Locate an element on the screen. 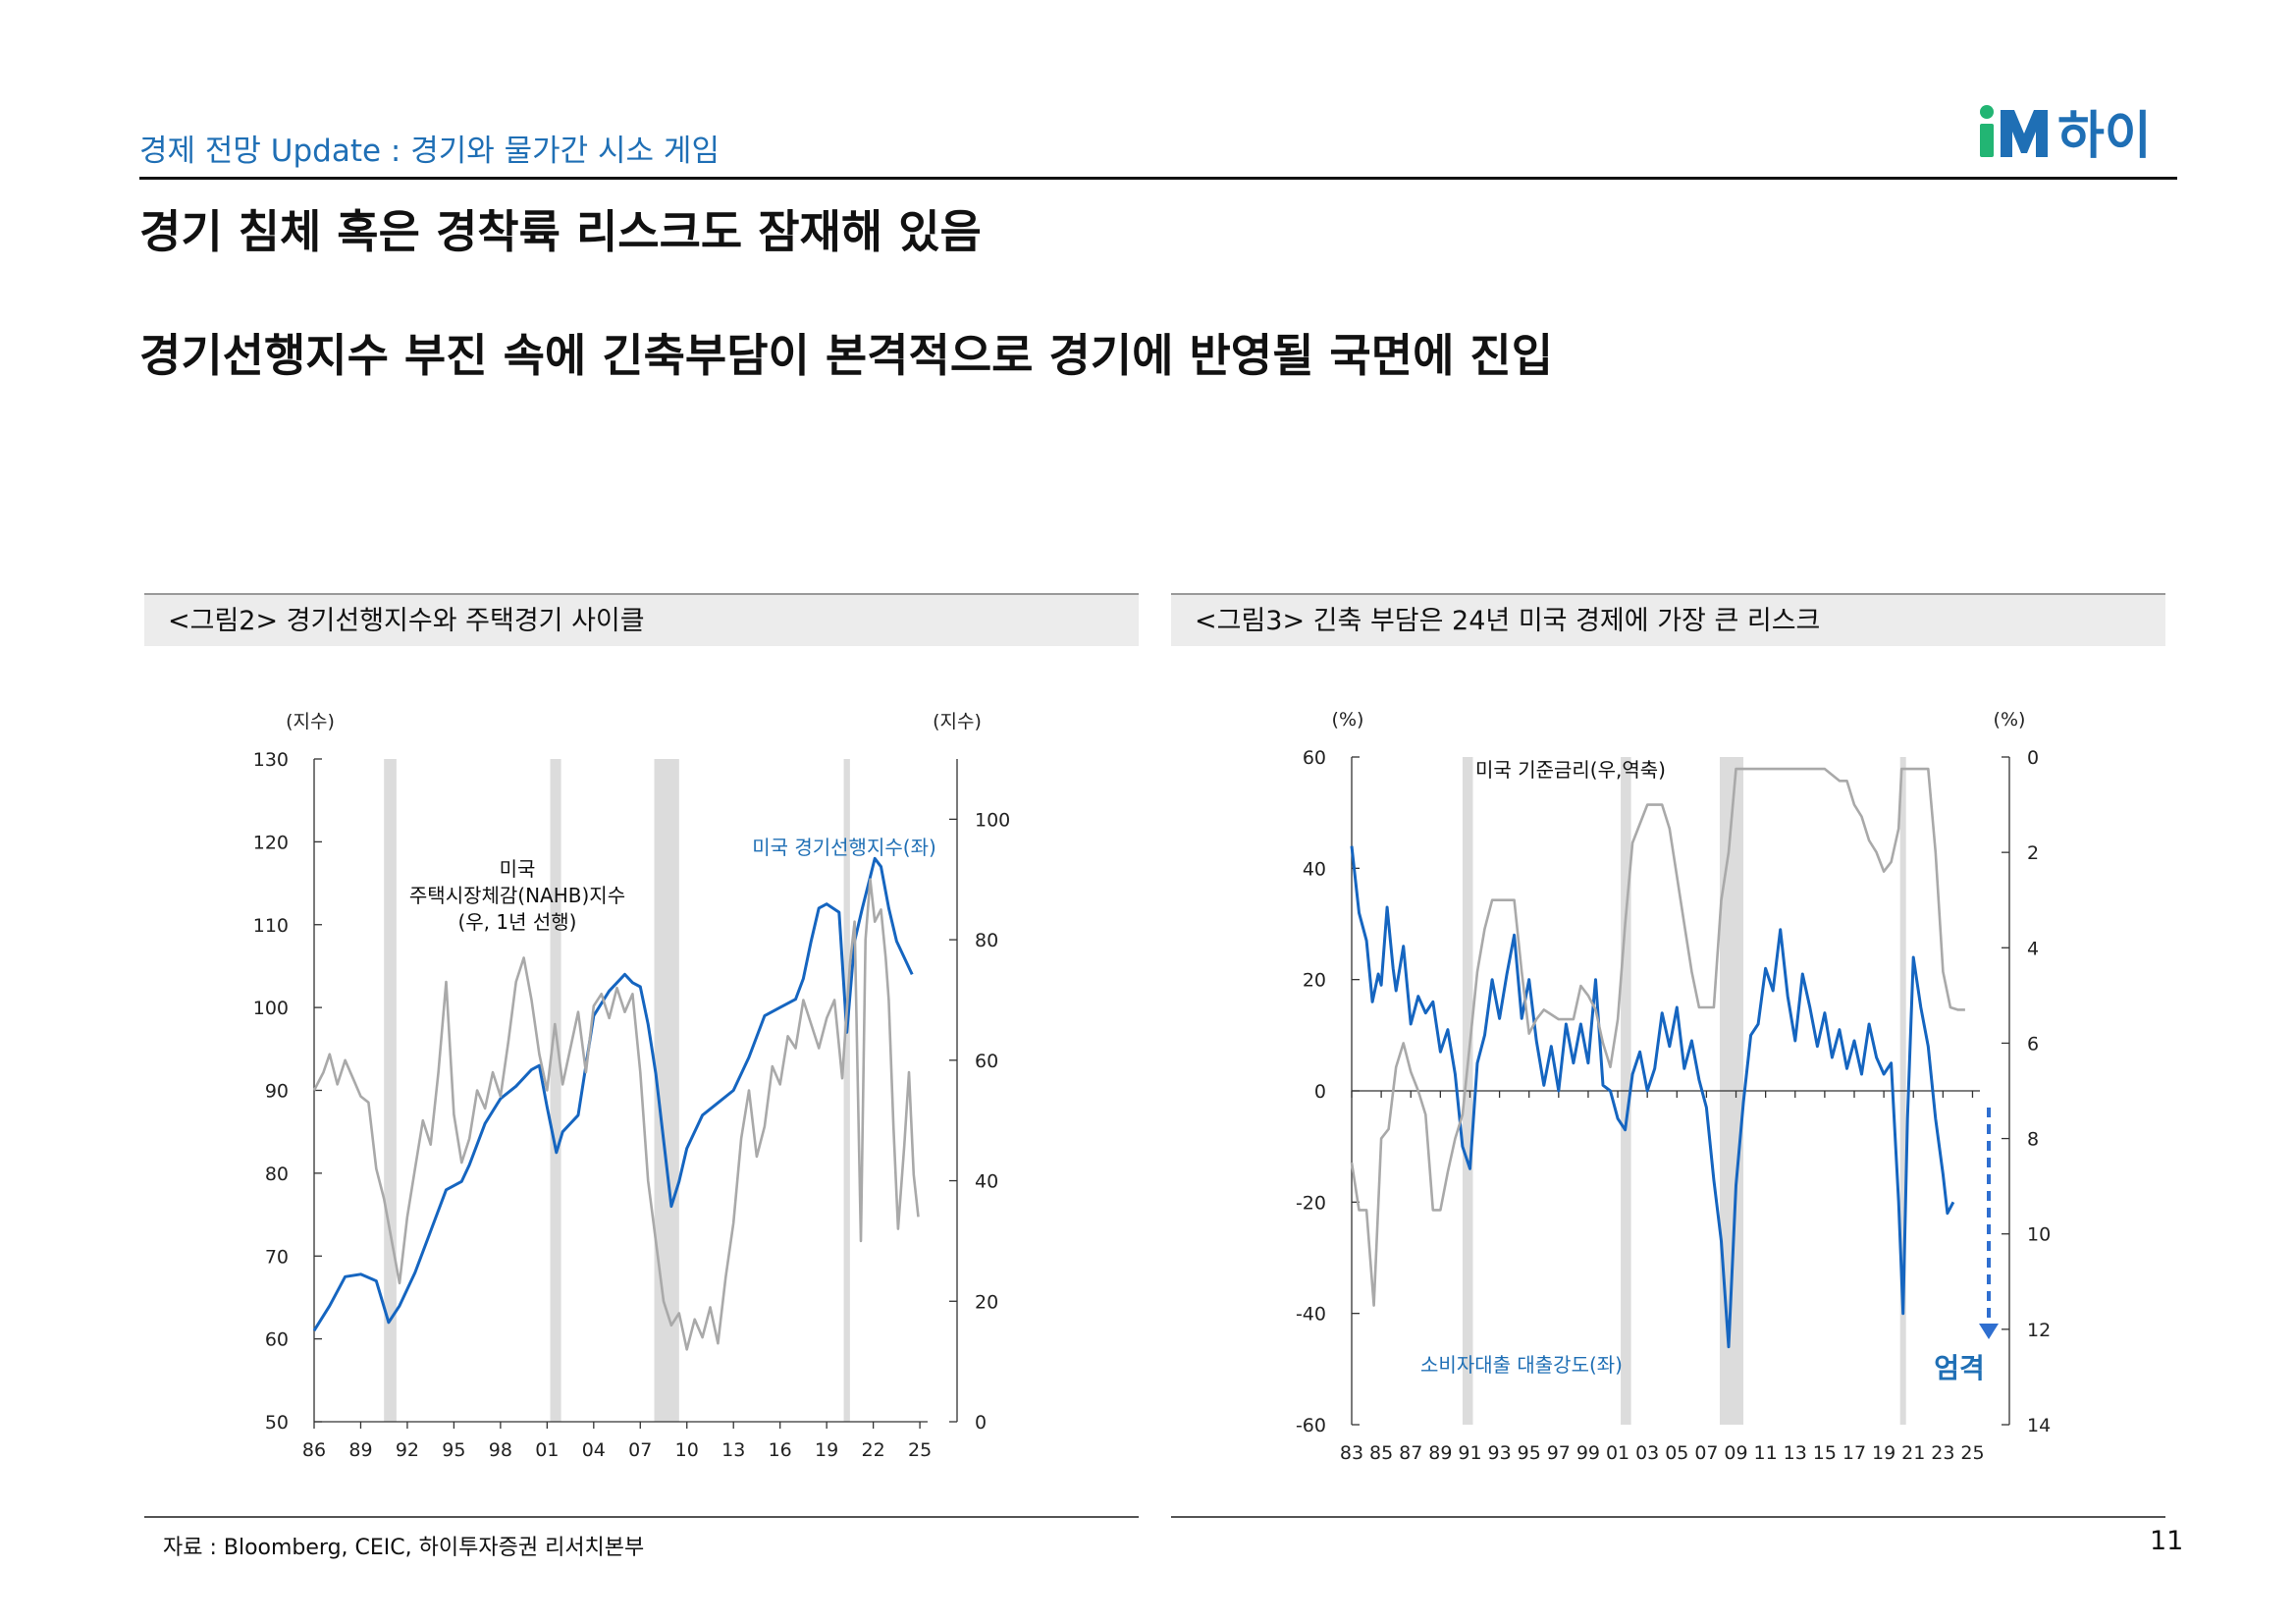 The height and width of the screenshot is (1624, 2296). footer-rule-left is located at coordinates (641, 1517).